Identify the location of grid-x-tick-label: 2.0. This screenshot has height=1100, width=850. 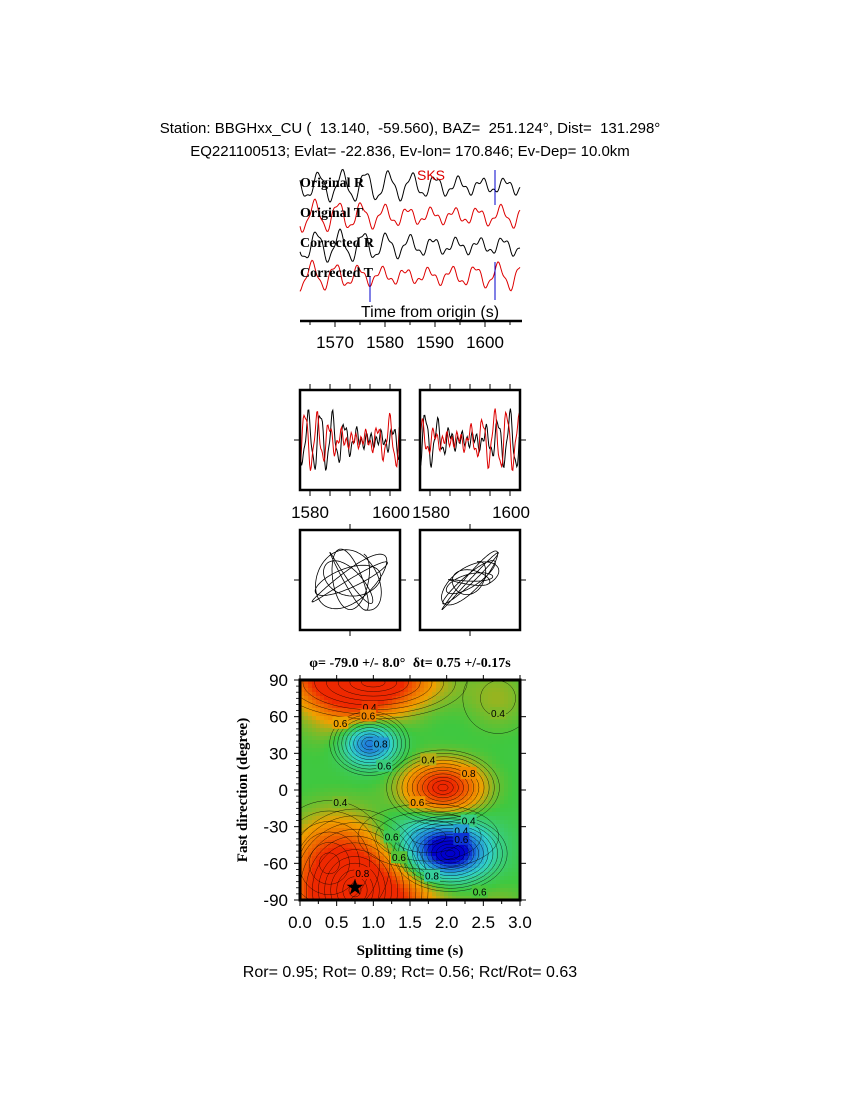
(447, 922).